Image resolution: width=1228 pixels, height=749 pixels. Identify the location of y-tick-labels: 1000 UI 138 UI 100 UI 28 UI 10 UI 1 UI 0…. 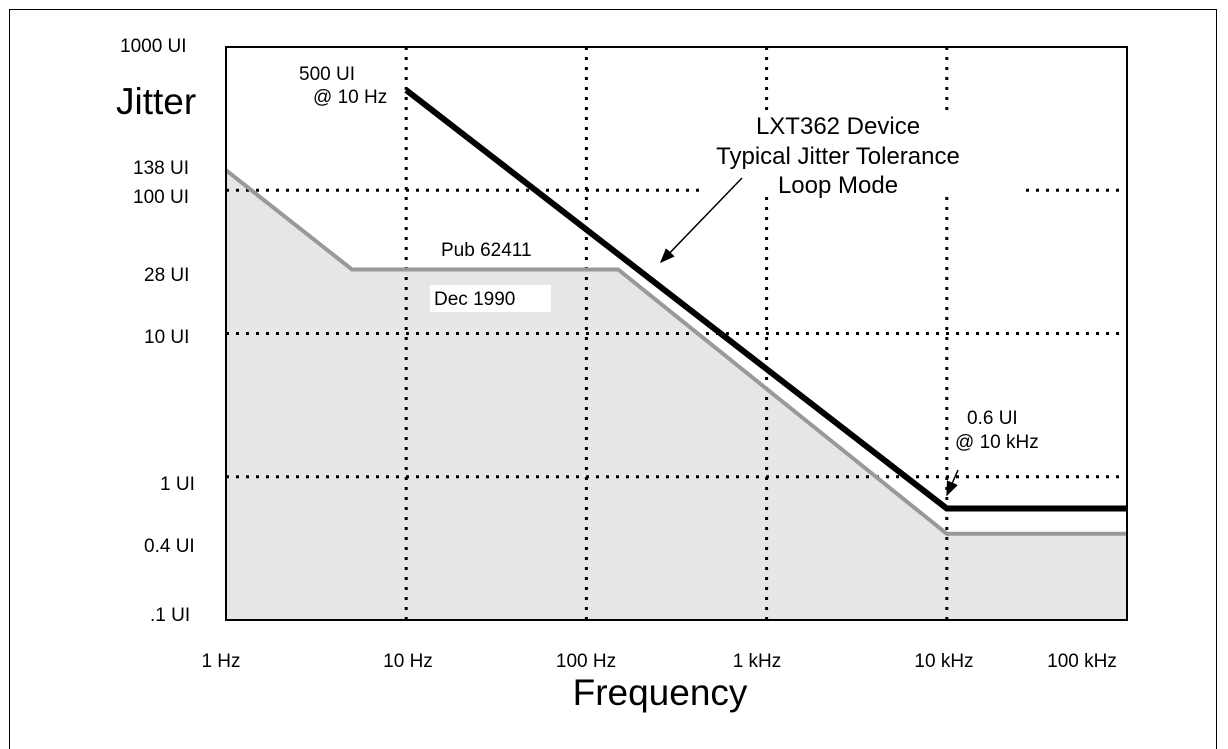
(157, 331).